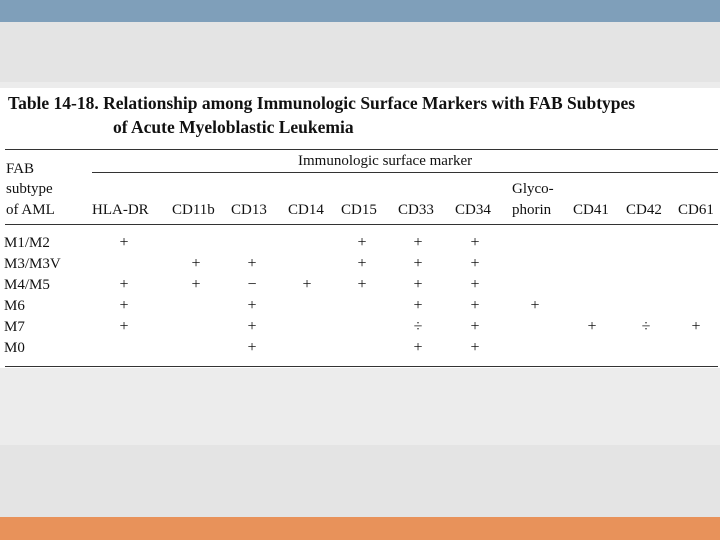 Image resolution: width=720 pixels, height=540 pixels. What do you see at coordinates (361, 224) in the screenshot?
I see `rule-header-bottom` at bounding box center [361, 224].